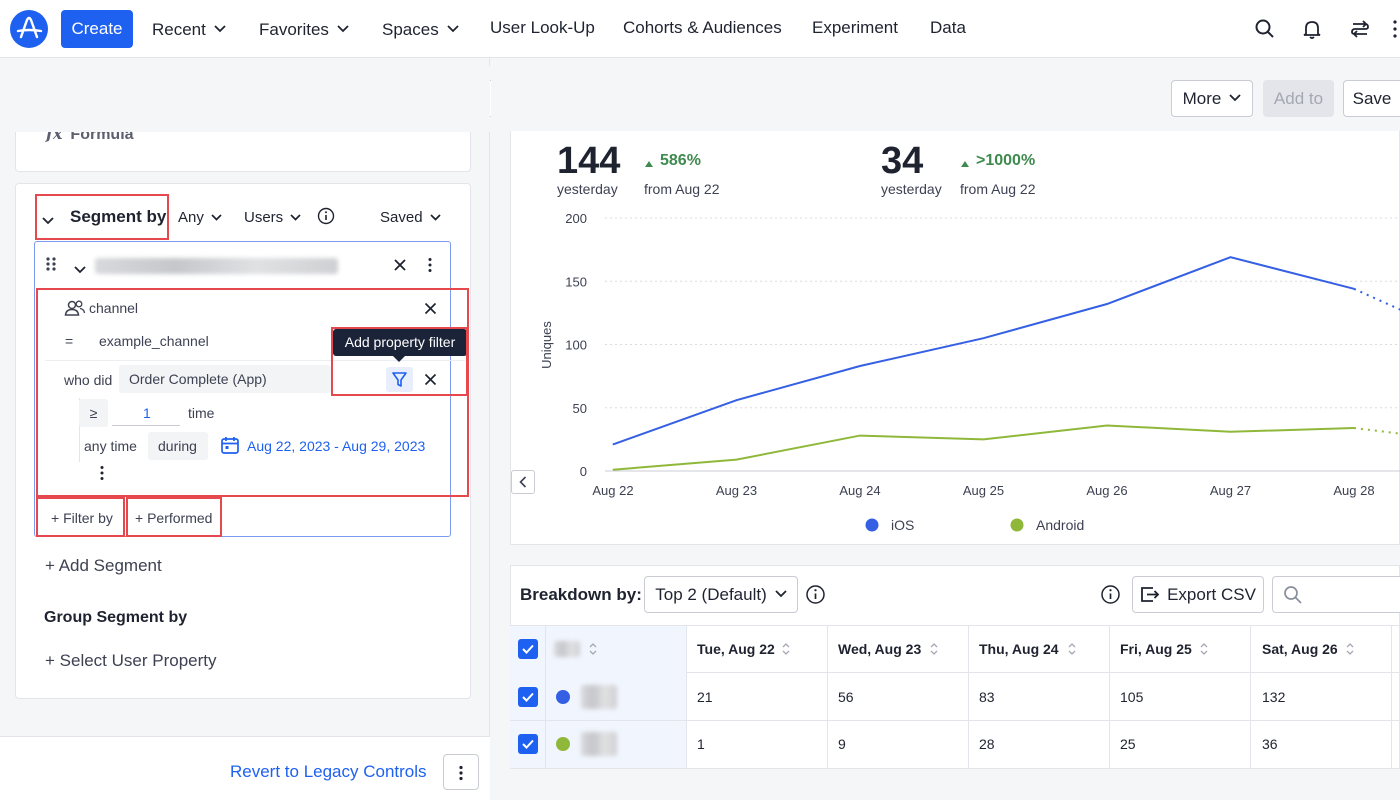 The width and height of the screenshot is (1400, 800). I want to click on column-header-aug26: Sat, Aug 26, so click(1300, 649).